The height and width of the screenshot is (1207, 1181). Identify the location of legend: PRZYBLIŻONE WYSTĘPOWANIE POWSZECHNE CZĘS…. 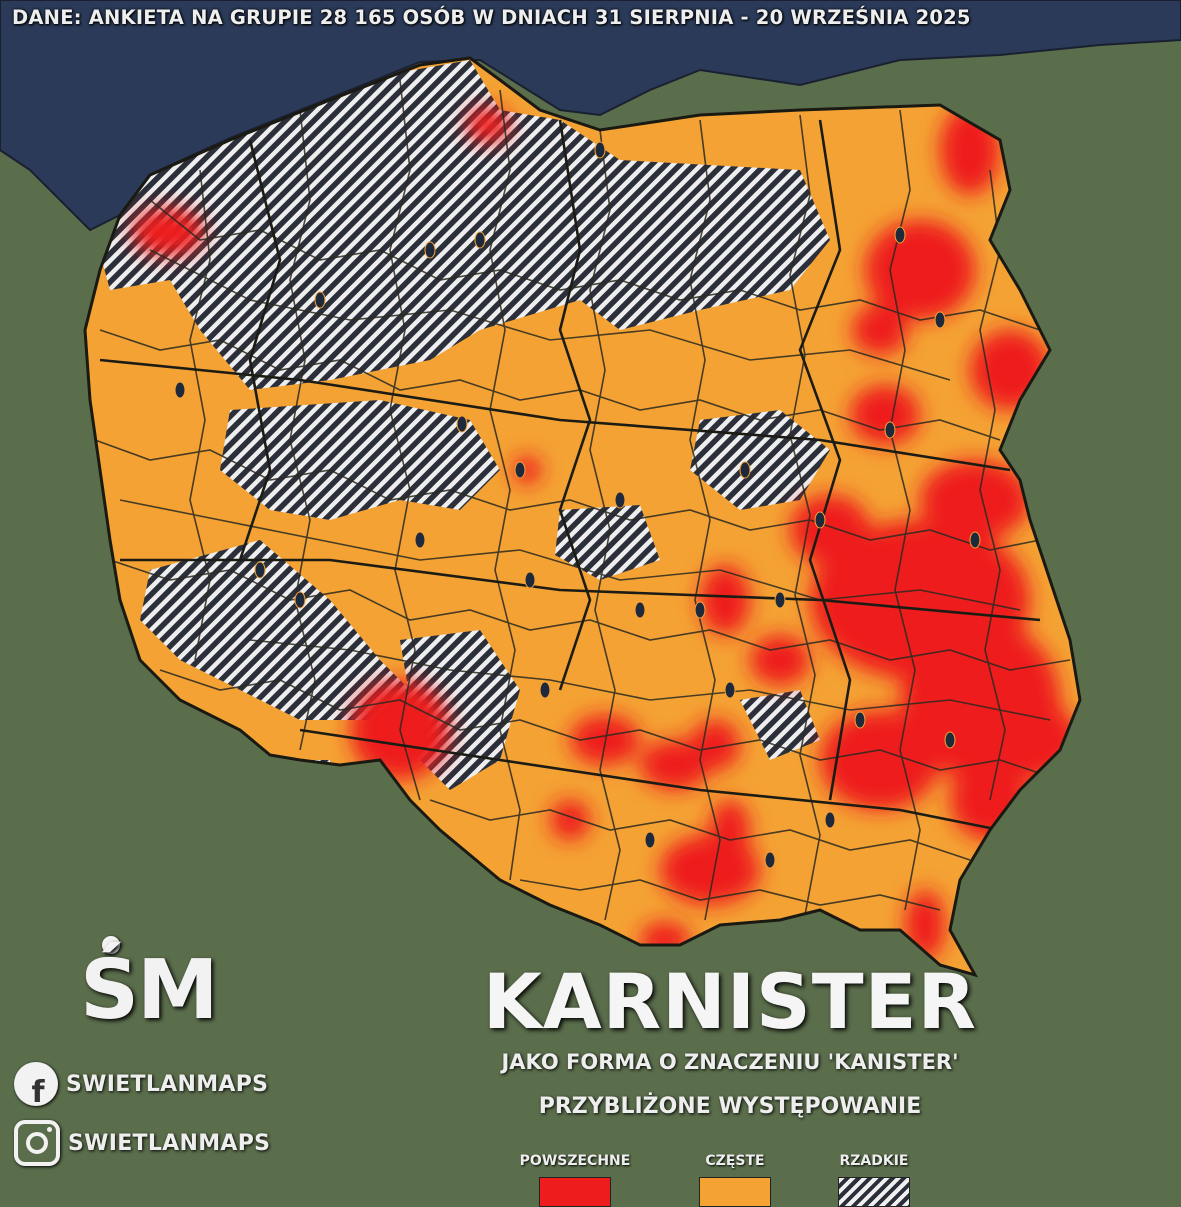
(730, 1150).